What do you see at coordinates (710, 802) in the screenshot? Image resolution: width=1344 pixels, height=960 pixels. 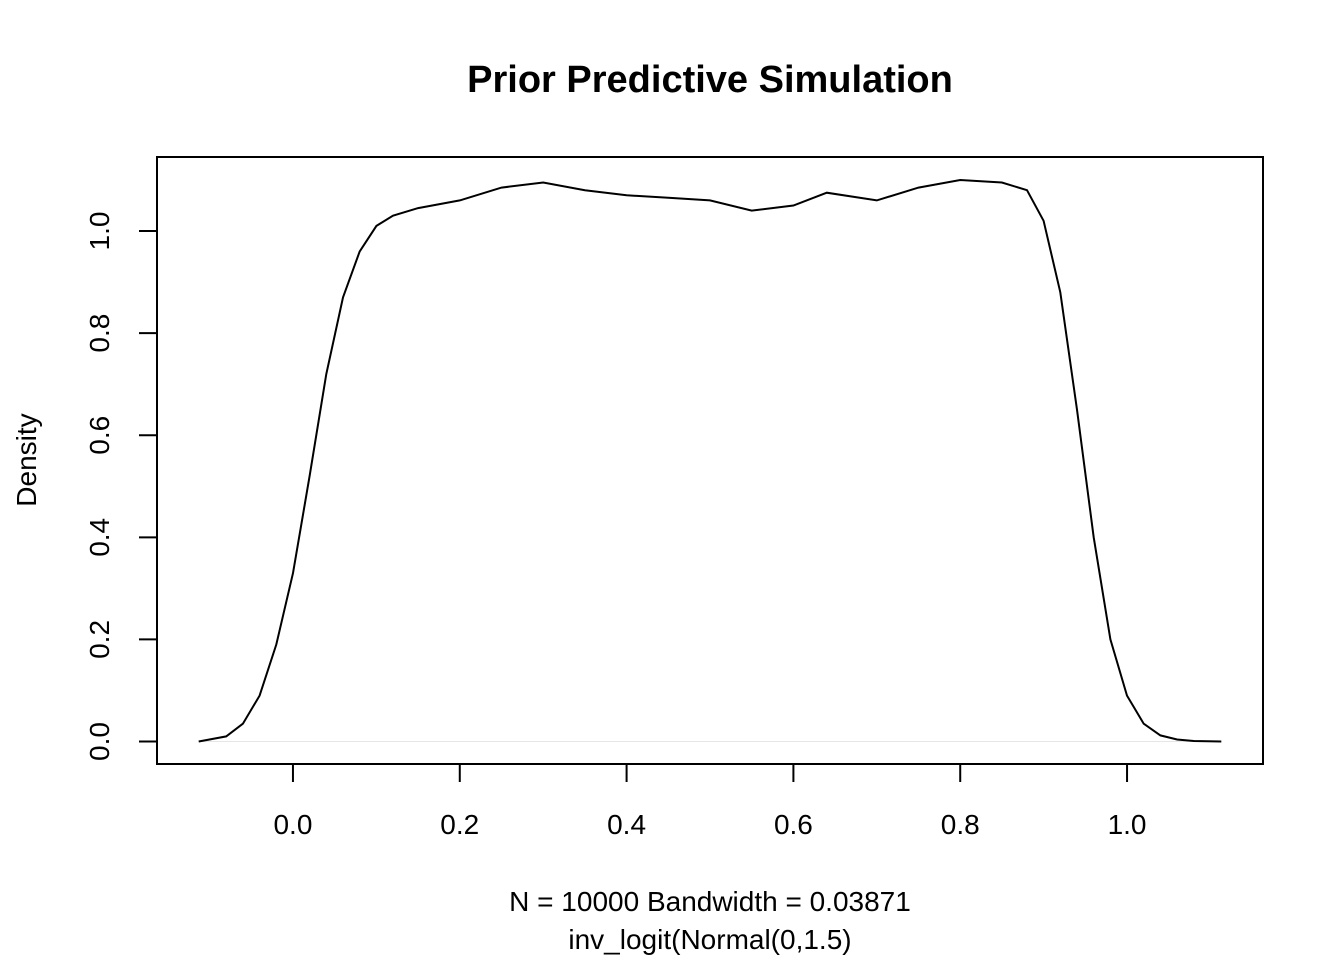 I see `x-axis-ticks: 0.0 0.2 0.4 0.6 0.8 1.0` at bounding box center [710, 802].